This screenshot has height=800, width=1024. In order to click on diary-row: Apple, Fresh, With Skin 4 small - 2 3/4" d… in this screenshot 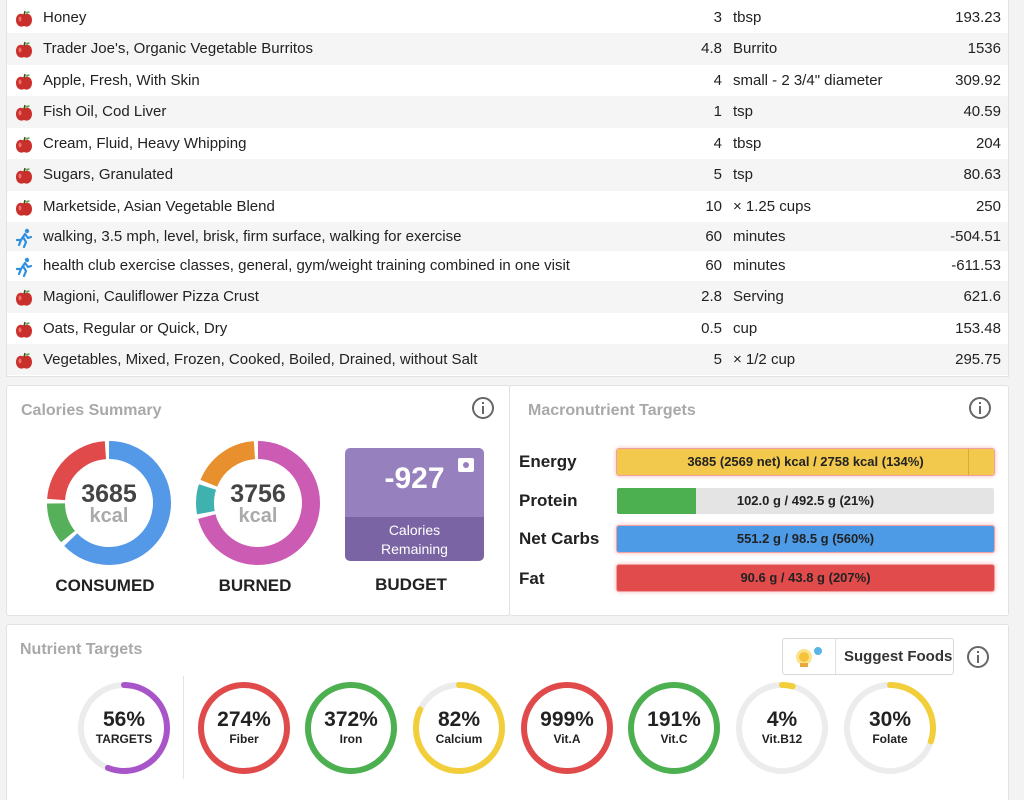, I will do `click(507, 80)`.